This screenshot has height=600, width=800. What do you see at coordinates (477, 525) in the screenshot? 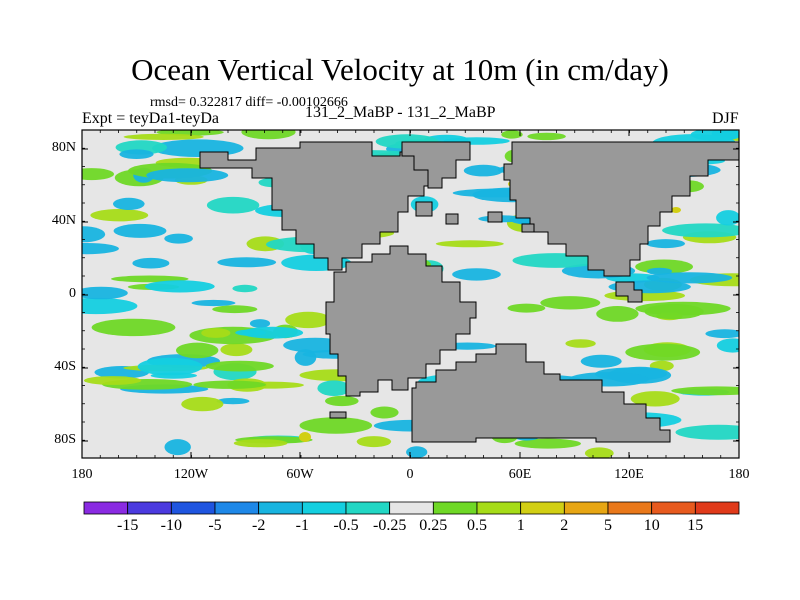
I see `colorbar-label: 0.5` at bounding box center [477, 525].